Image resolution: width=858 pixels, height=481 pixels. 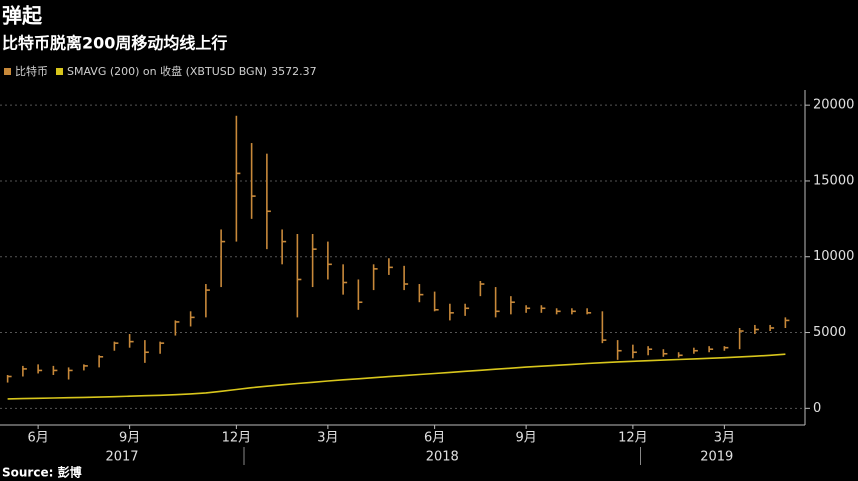 What do you see at coordinates (294, 71) in the screenshot?
I see `legend-value: 3572.37` at bounding box center [294, 71].